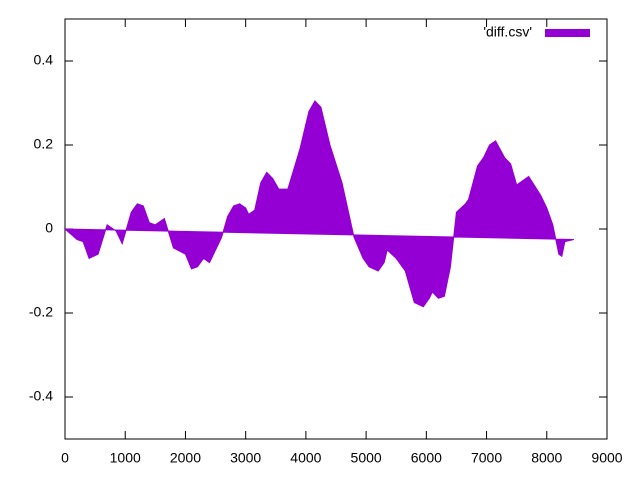 The image size is (640, 480). I want to click on x-tick-label: 1000, so click(125, 458).